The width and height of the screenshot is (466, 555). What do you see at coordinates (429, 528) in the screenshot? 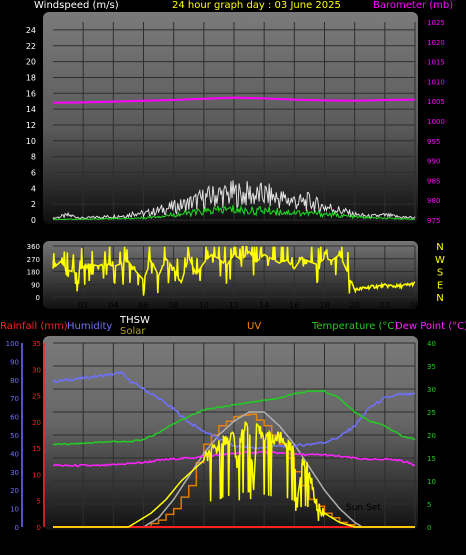
I see `temperature-tick-label: 0` at bounding box center [429, 528].